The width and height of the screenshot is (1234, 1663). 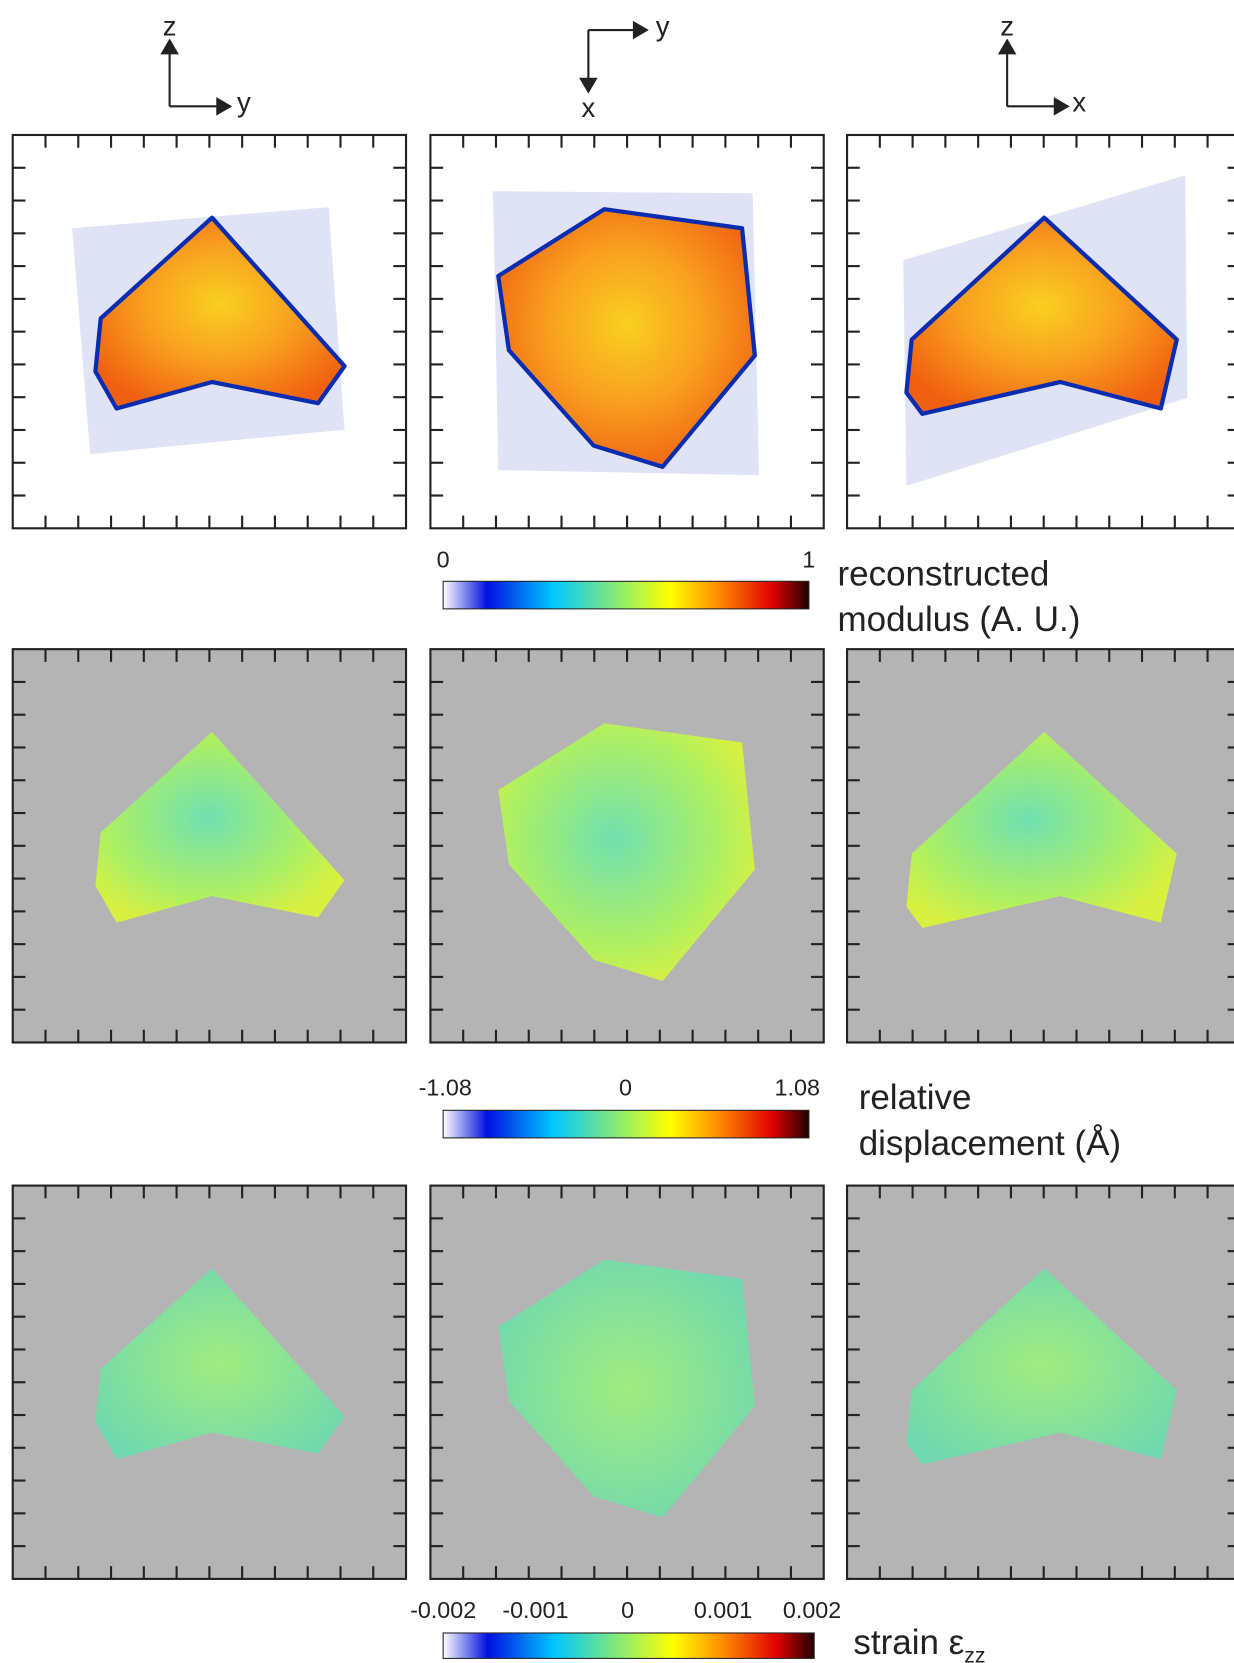 I want to click on colorbar-tick: -0.001, so click(x=535, y=1610).